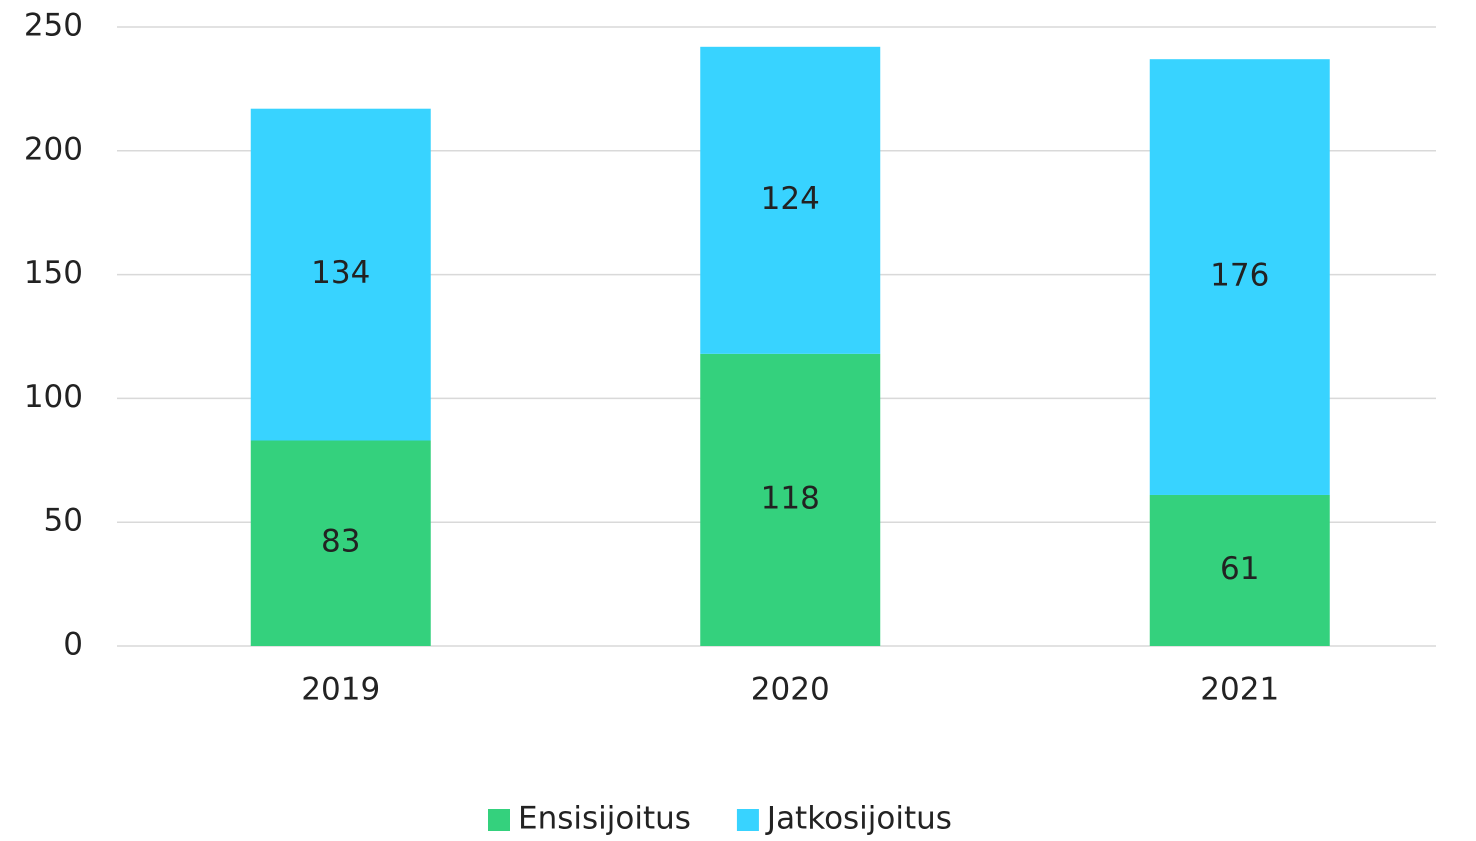 Image resolution: width=1476 pixels, height=841 pixels. I want to click on x-tick-label: 2021, so click(1239, 690).